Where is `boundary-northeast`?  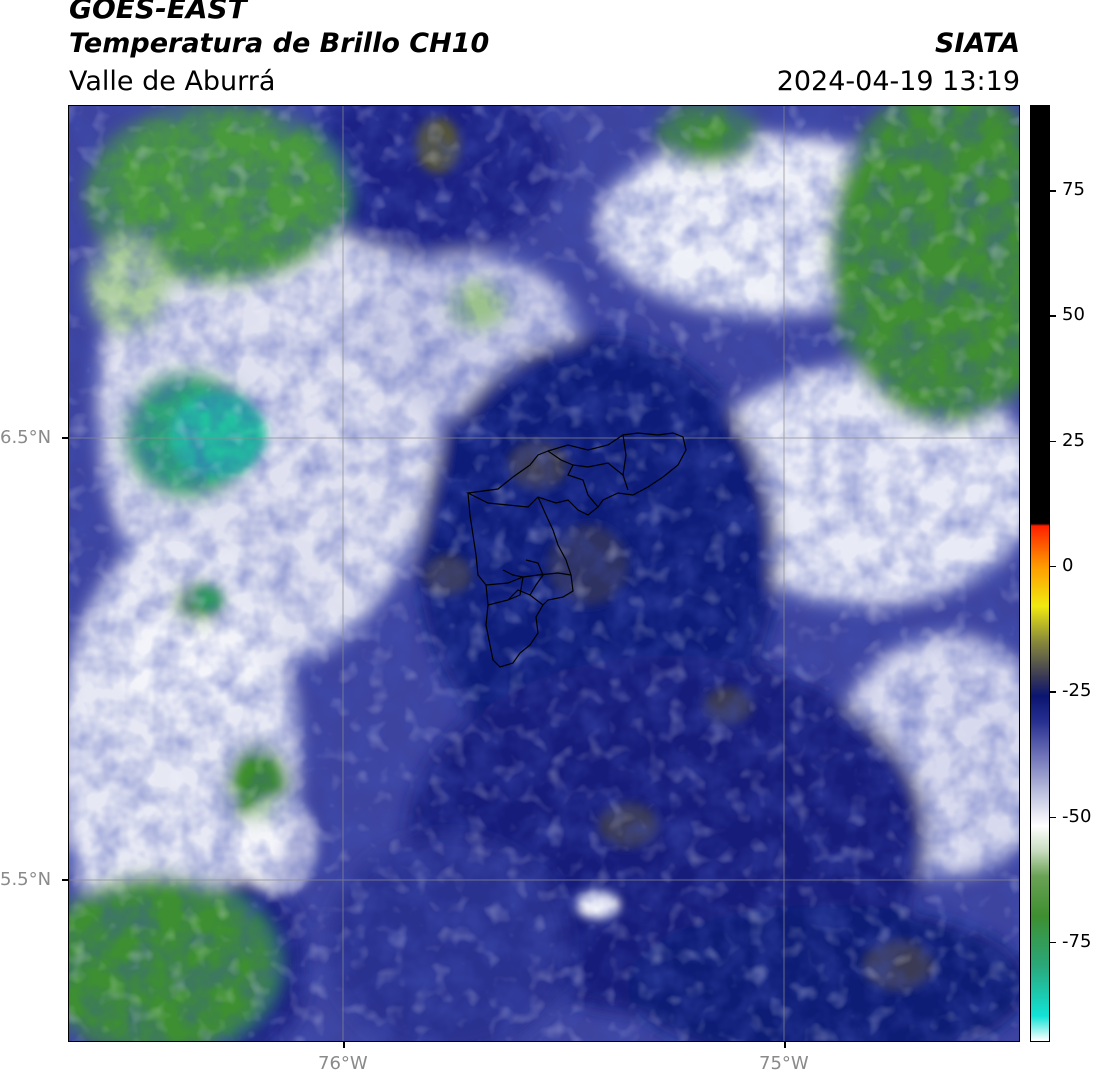 boundary-northeast is located at coordinates (617, 470).